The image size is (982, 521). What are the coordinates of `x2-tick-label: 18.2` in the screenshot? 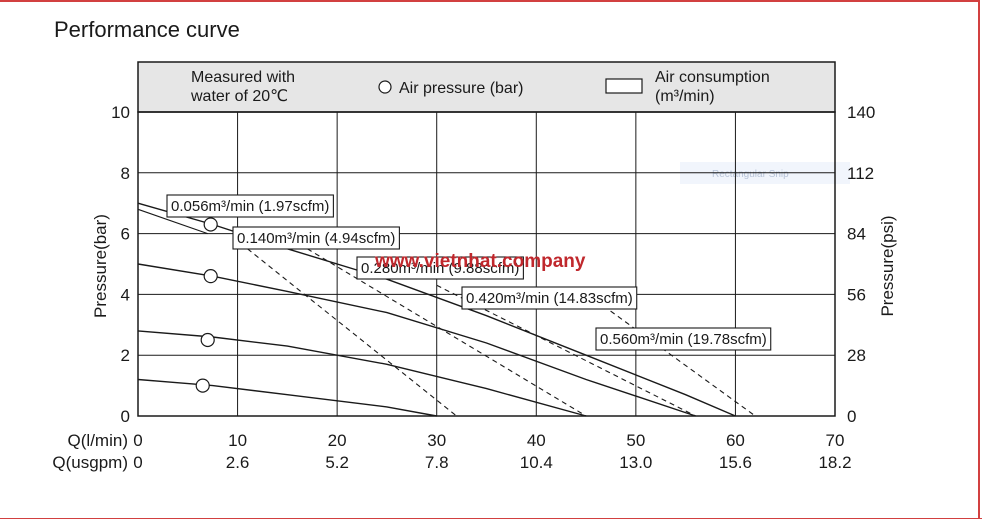 It's located at (834, 462).